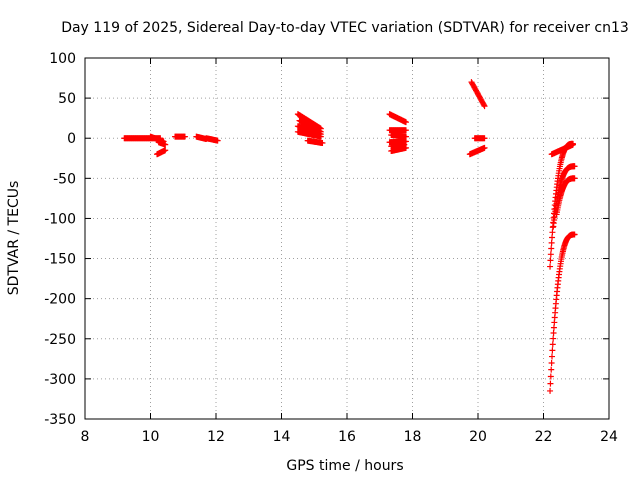 This screenshot has height=480, width=640. What do you see at coordinates (64, 179) in the screenshot?
I see `y-tick-label: -50` at bounding box center [64, 179].